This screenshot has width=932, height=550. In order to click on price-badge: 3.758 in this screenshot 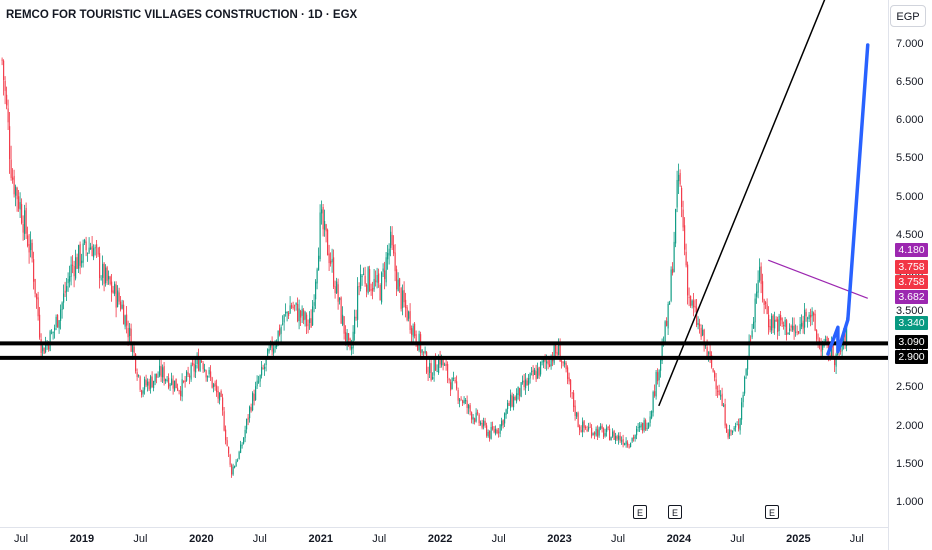, I will do `click(911, 267)`.